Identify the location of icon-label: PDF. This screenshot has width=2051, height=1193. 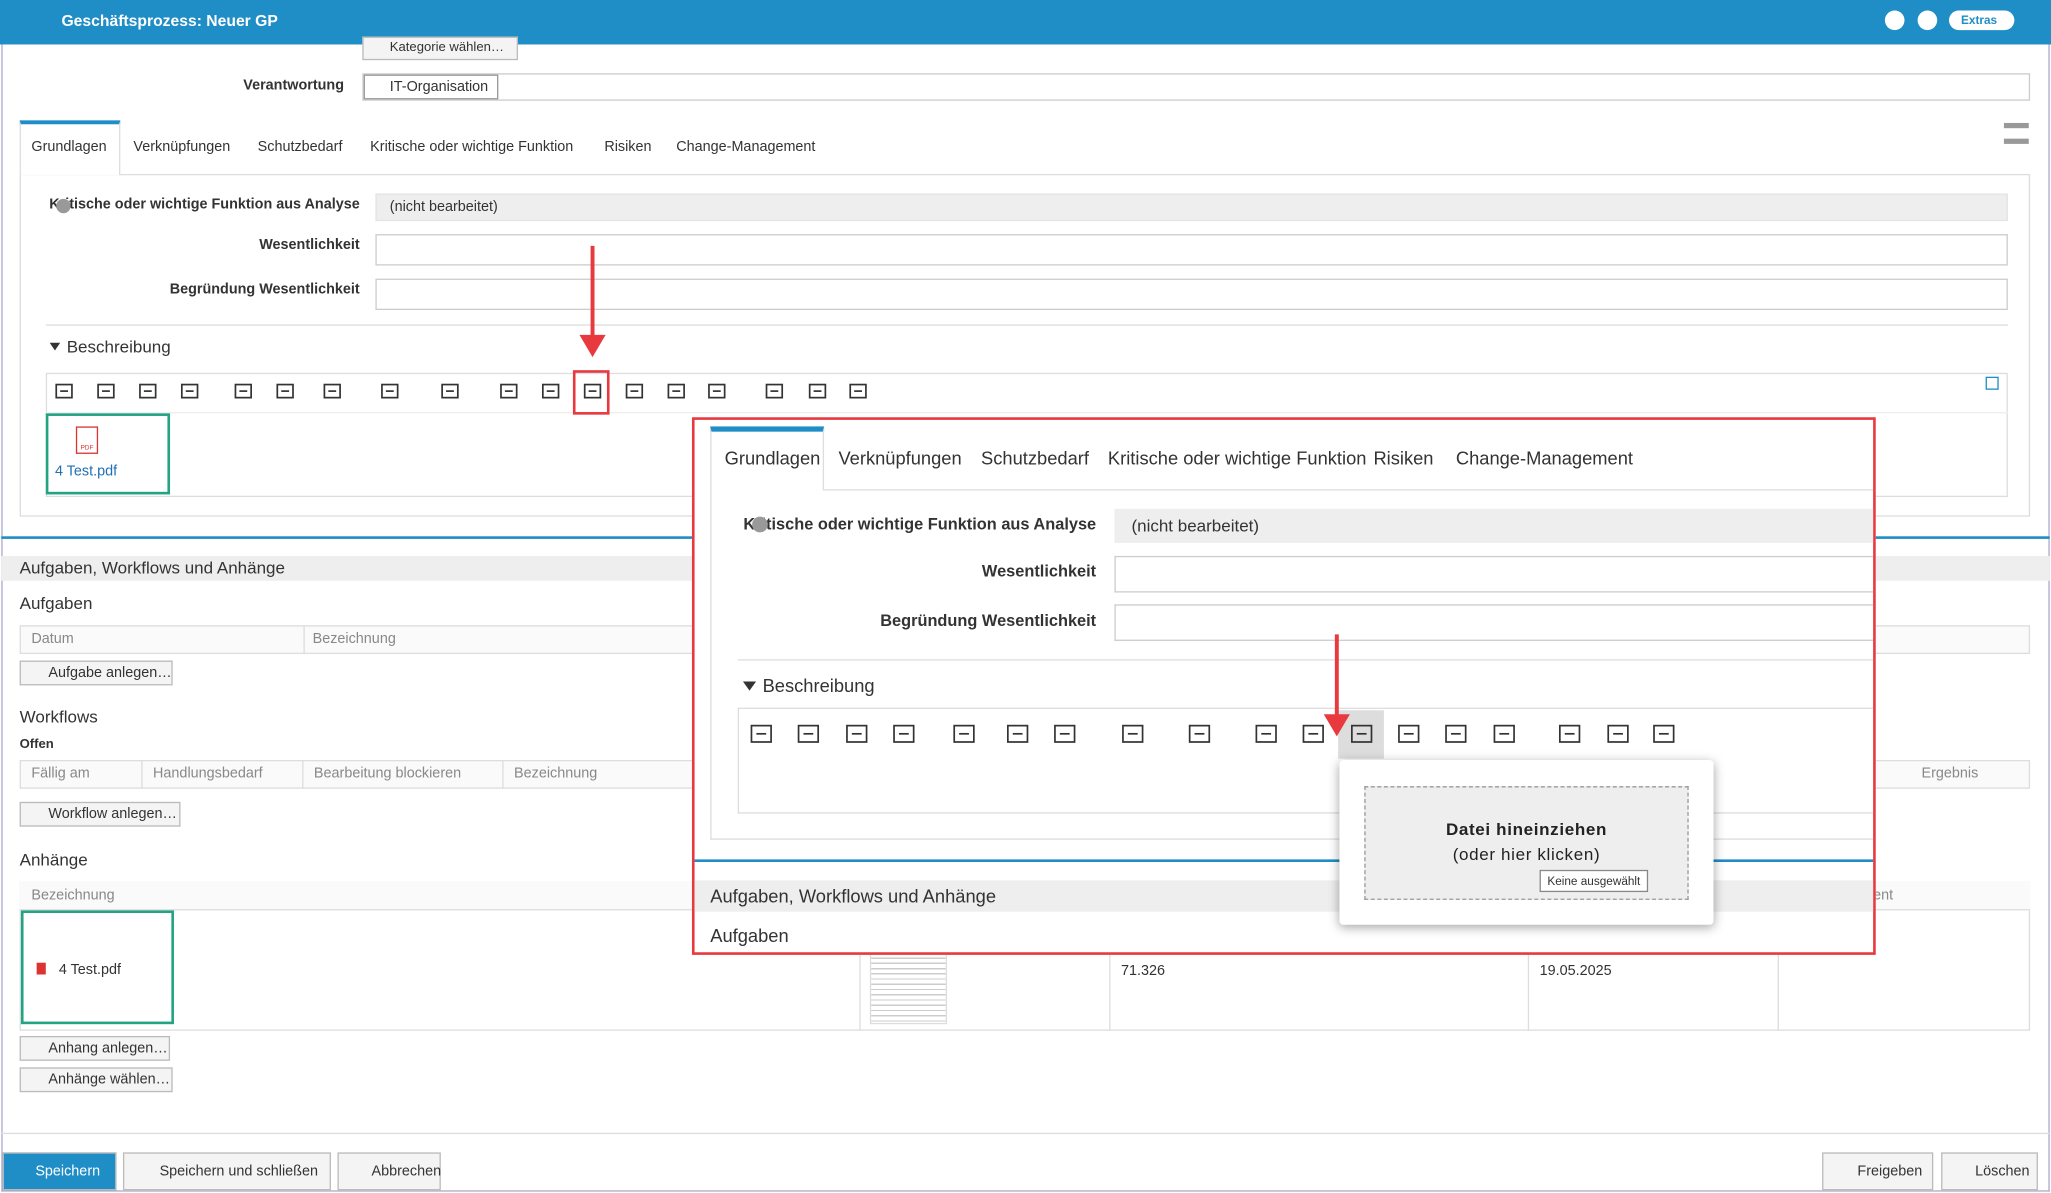
(87, 448).